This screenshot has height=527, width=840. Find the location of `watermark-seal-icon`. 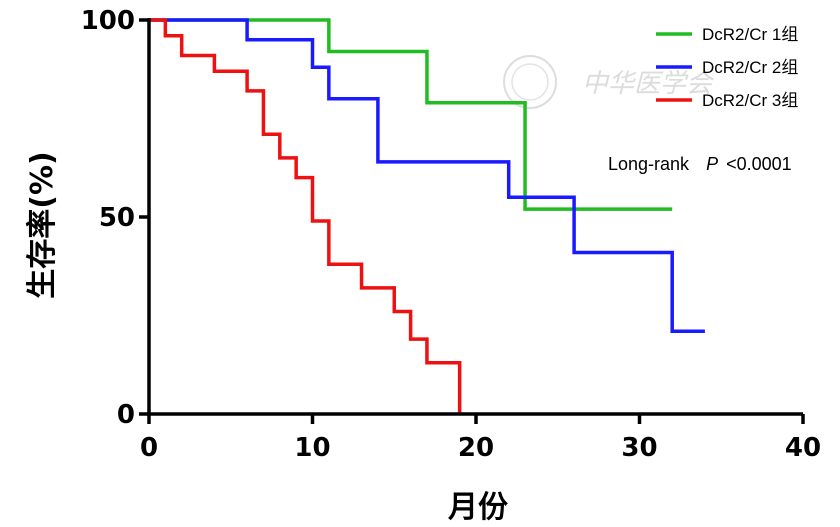

watermark-seal-icon is located at coordinates (530, 82).